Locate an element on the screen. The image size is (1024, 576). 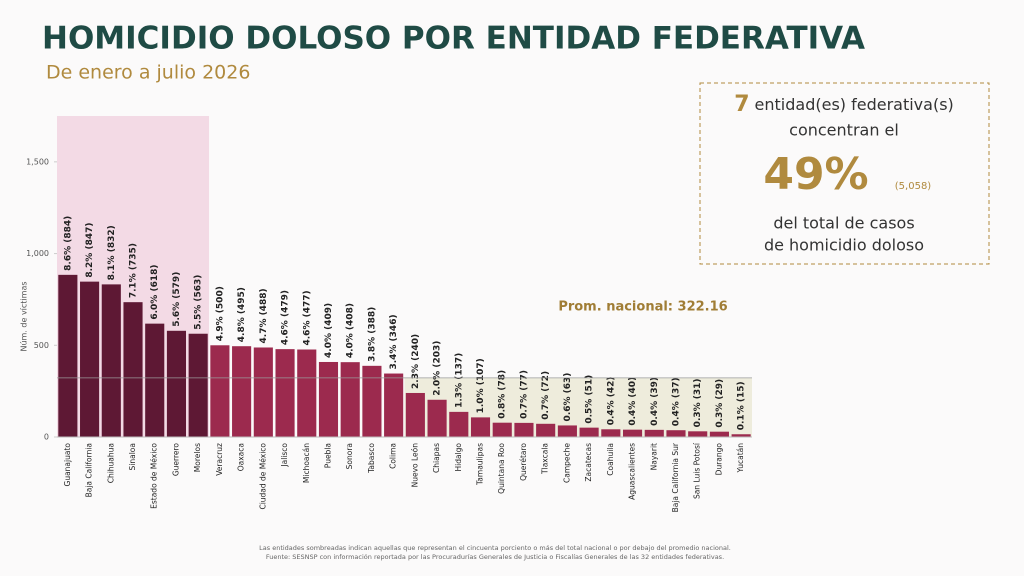
value-label: 0.5% (51) is located at coordinates (590, 399).